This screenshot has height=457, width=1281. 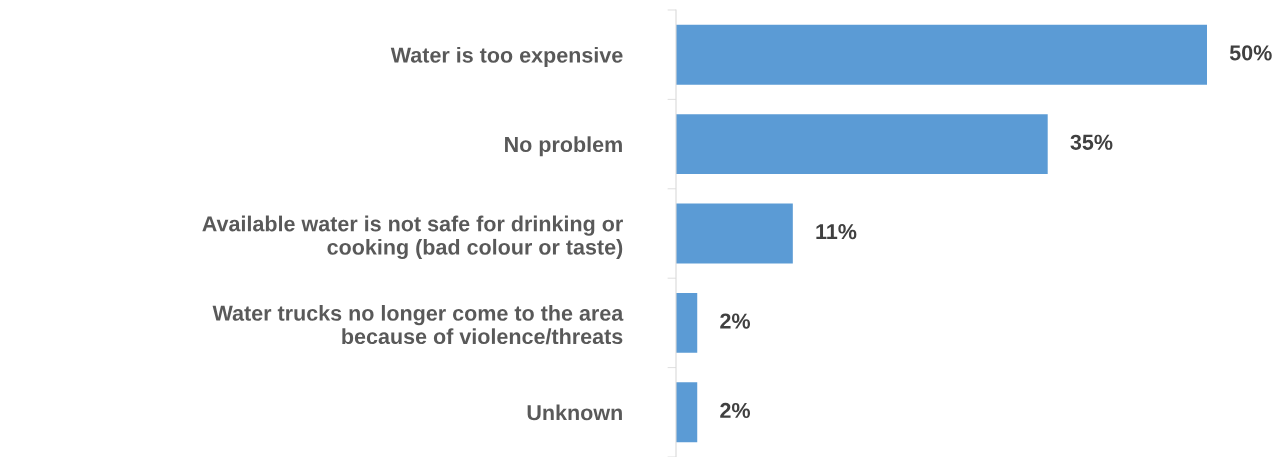 I want to click on data-label: 50%, so click(x=1250, y=53).